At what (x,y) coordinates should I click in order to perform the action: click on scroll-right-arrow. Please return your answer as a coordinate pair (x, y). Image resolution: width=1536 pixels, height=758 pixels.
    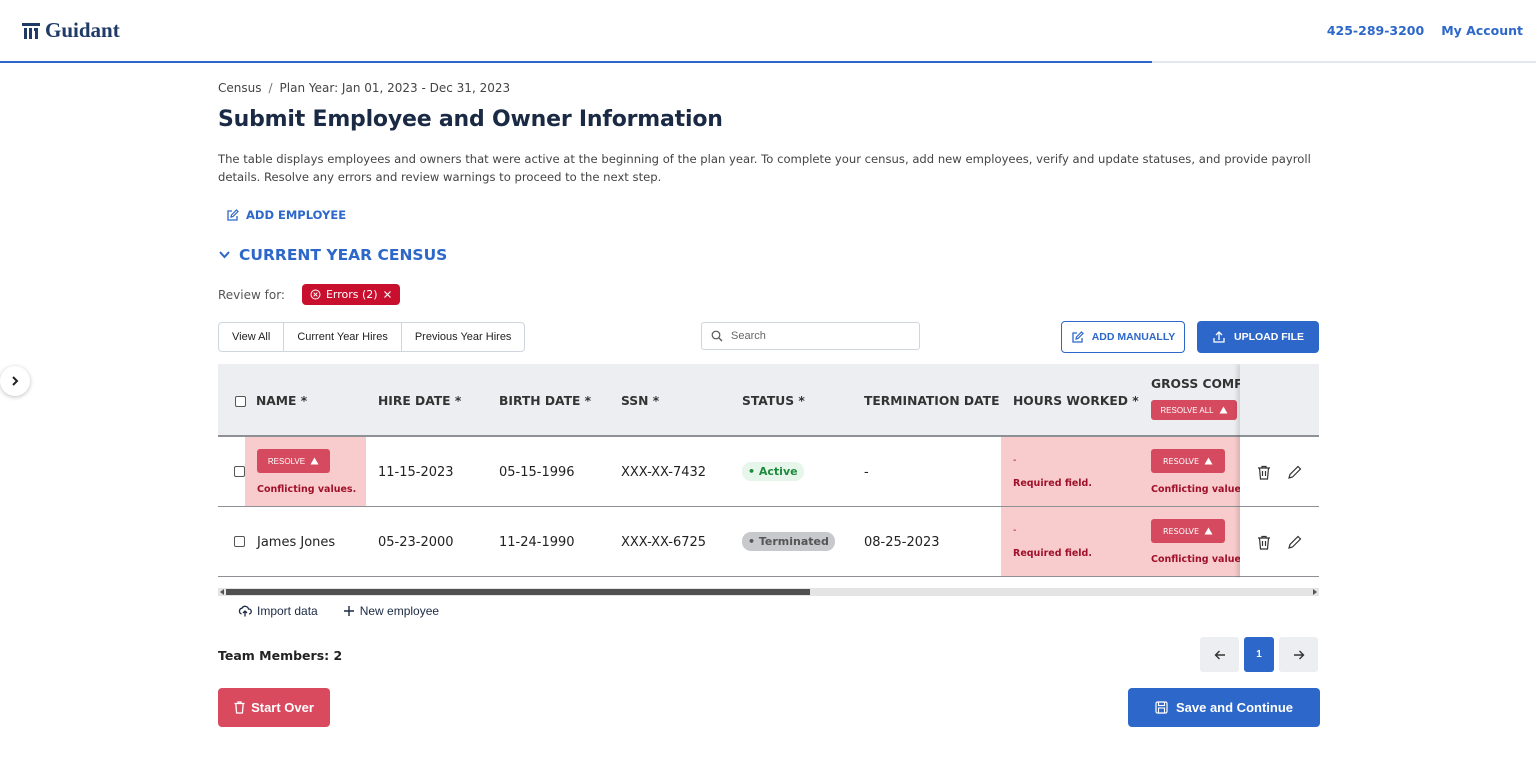
    Looking at the image, I should click on (1315, 592).